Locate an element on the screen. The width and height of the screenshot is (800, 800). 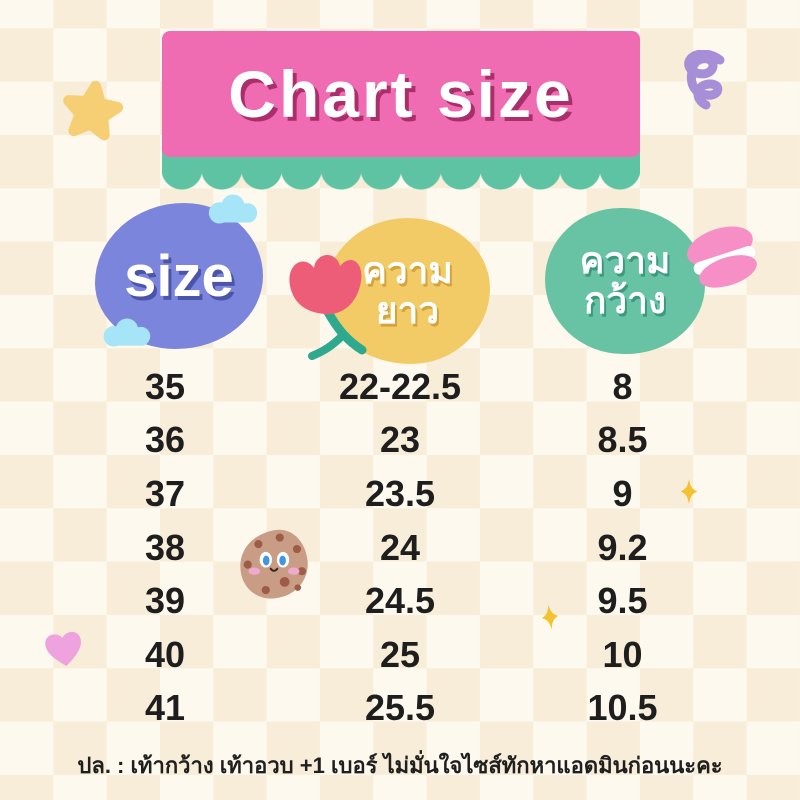
width-cell: 8.5 is located at coordinates (622, 440).